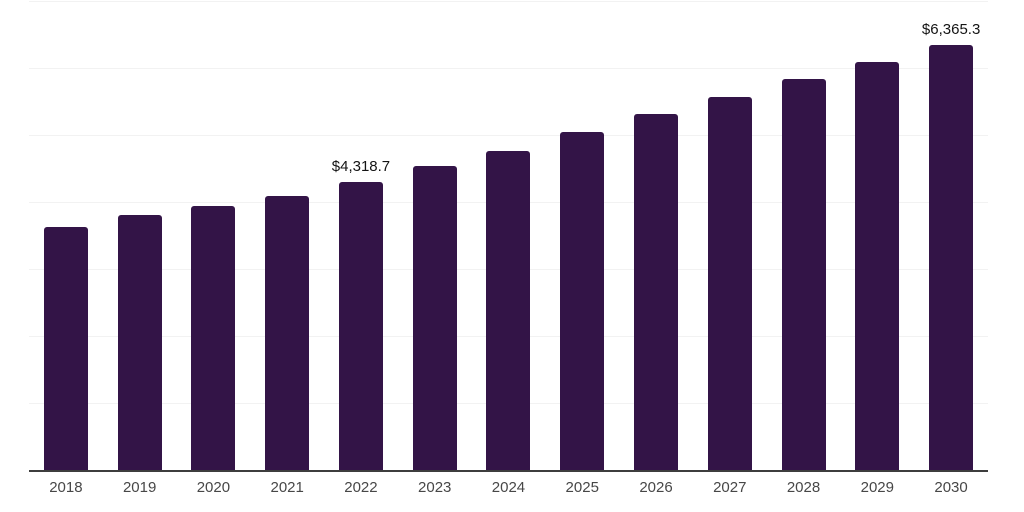 The image size is (1024, 512). I want to click on bar-slot-2027, so click(730, 236).